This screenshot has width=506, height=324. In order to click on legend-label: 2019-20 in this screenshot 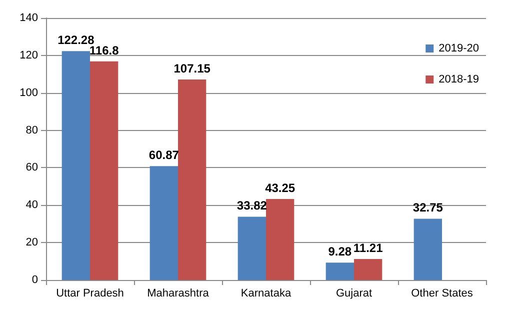, I will do `click(459, 48)`.